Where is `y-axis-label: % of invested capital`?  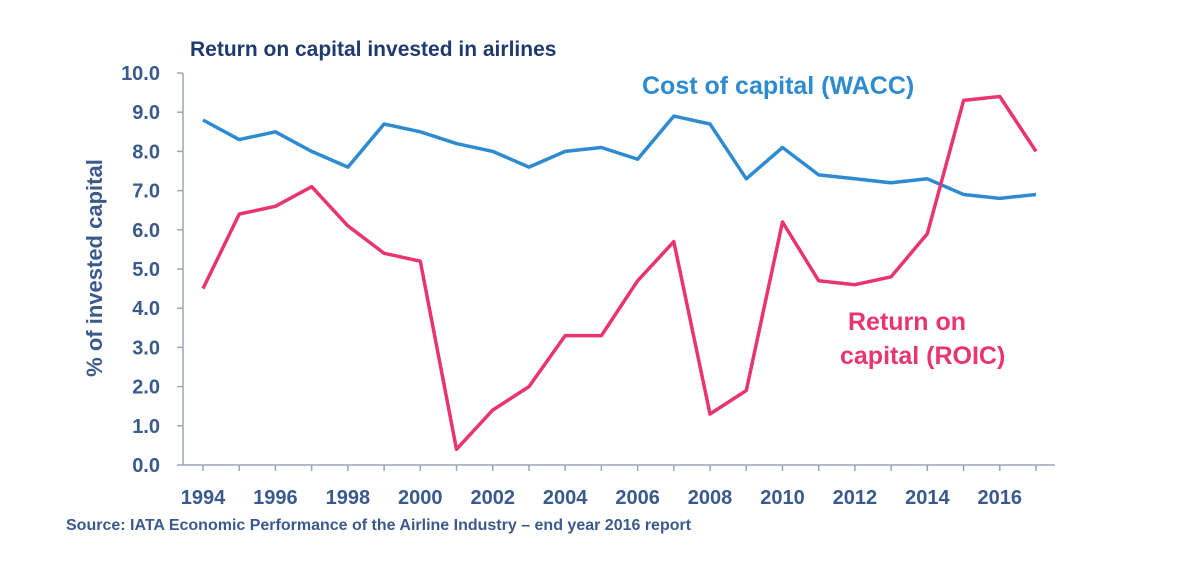
y-axis-label: % of invested capital is located at coordinates (94, 268).